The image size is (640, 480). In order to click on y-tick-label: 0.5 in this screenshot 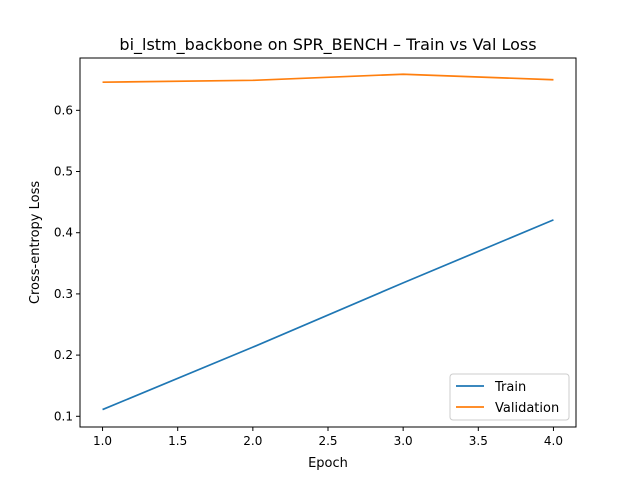, I will do `click(63, 172)`.